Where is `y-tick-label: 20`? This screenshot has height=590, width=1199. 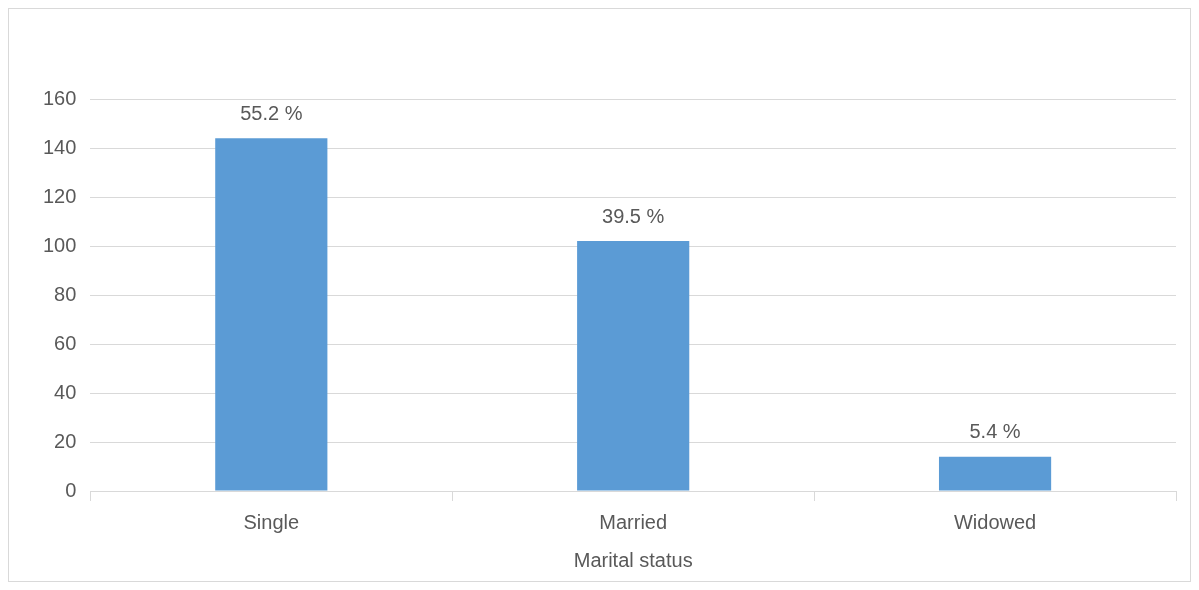 y-tick-label: 20 is located at coordinates (65, 440).